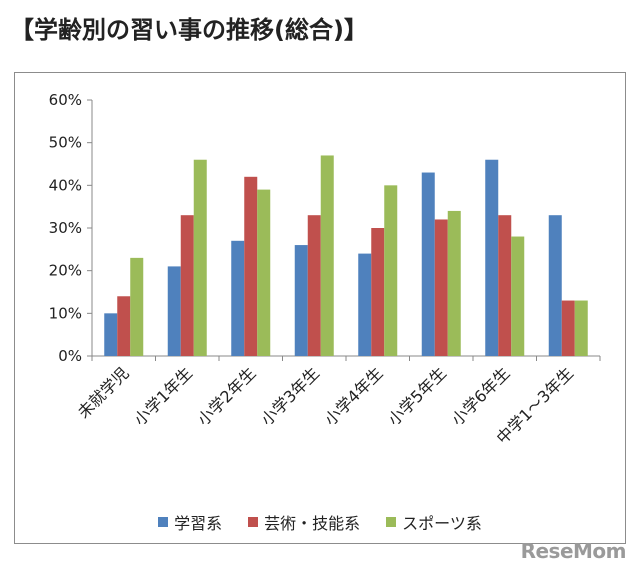 This screenshot has height=571, width=640. What do you see at coordinates (103, 392) in the screenshot?
I see `x-category-label: 未就学児` at bounding box center [103, 392].